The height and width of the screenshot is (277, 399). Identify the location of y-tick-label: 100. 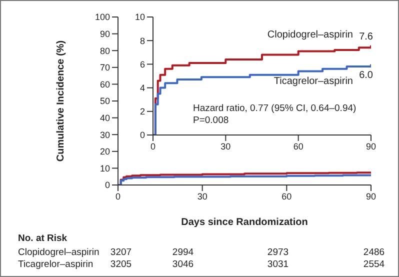
(102, 17).